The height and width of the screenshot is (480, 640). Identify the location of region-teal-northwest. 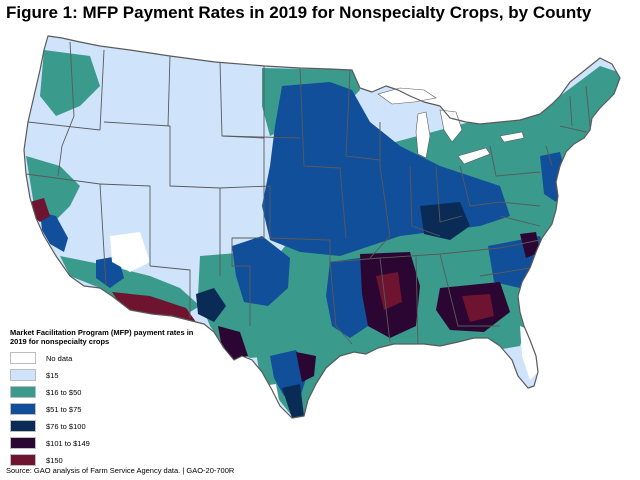
(70, 83).